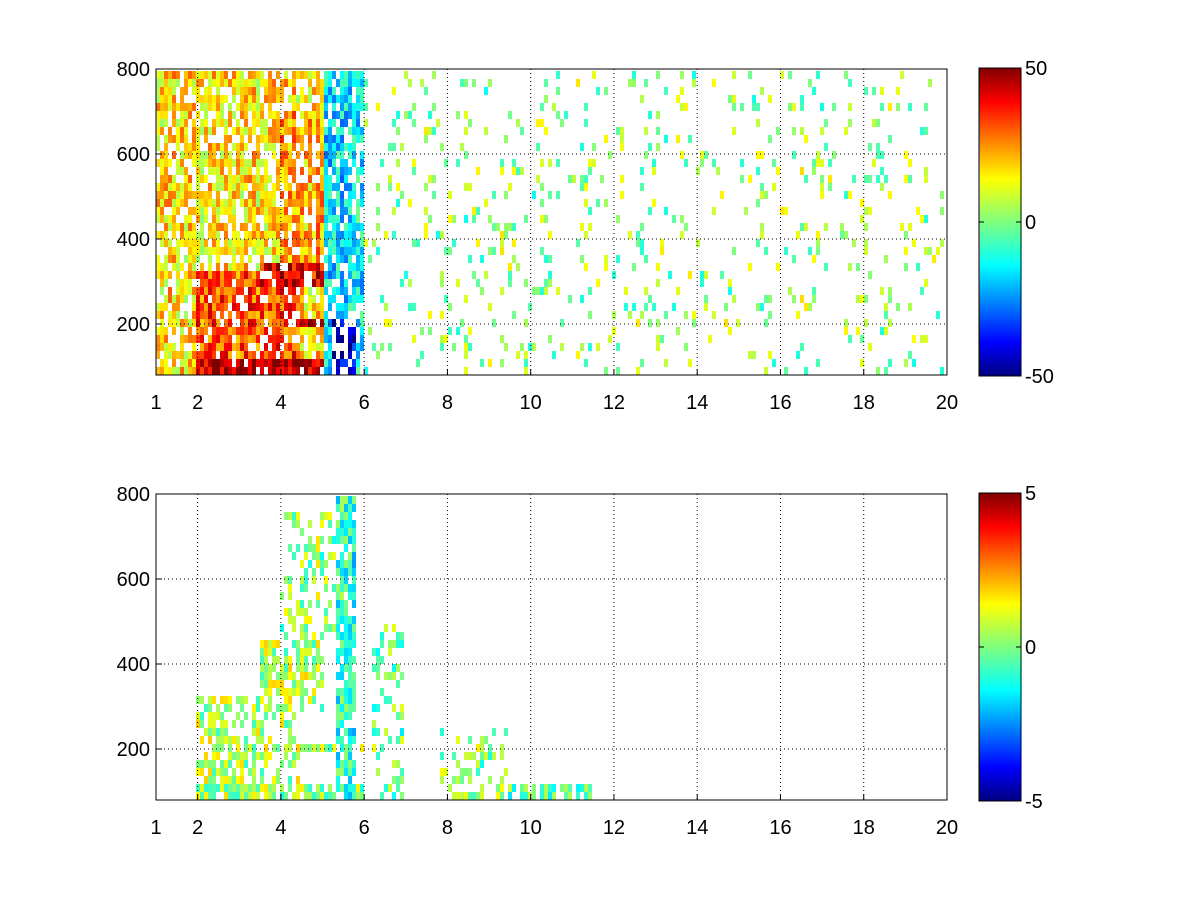 Image resolution: width=1200 pixels, height=900 pixels. What do you see at coordinates (697, 828) in the screenshot?
I see `x-tick-label: 14` at bounding box center [697, 828].